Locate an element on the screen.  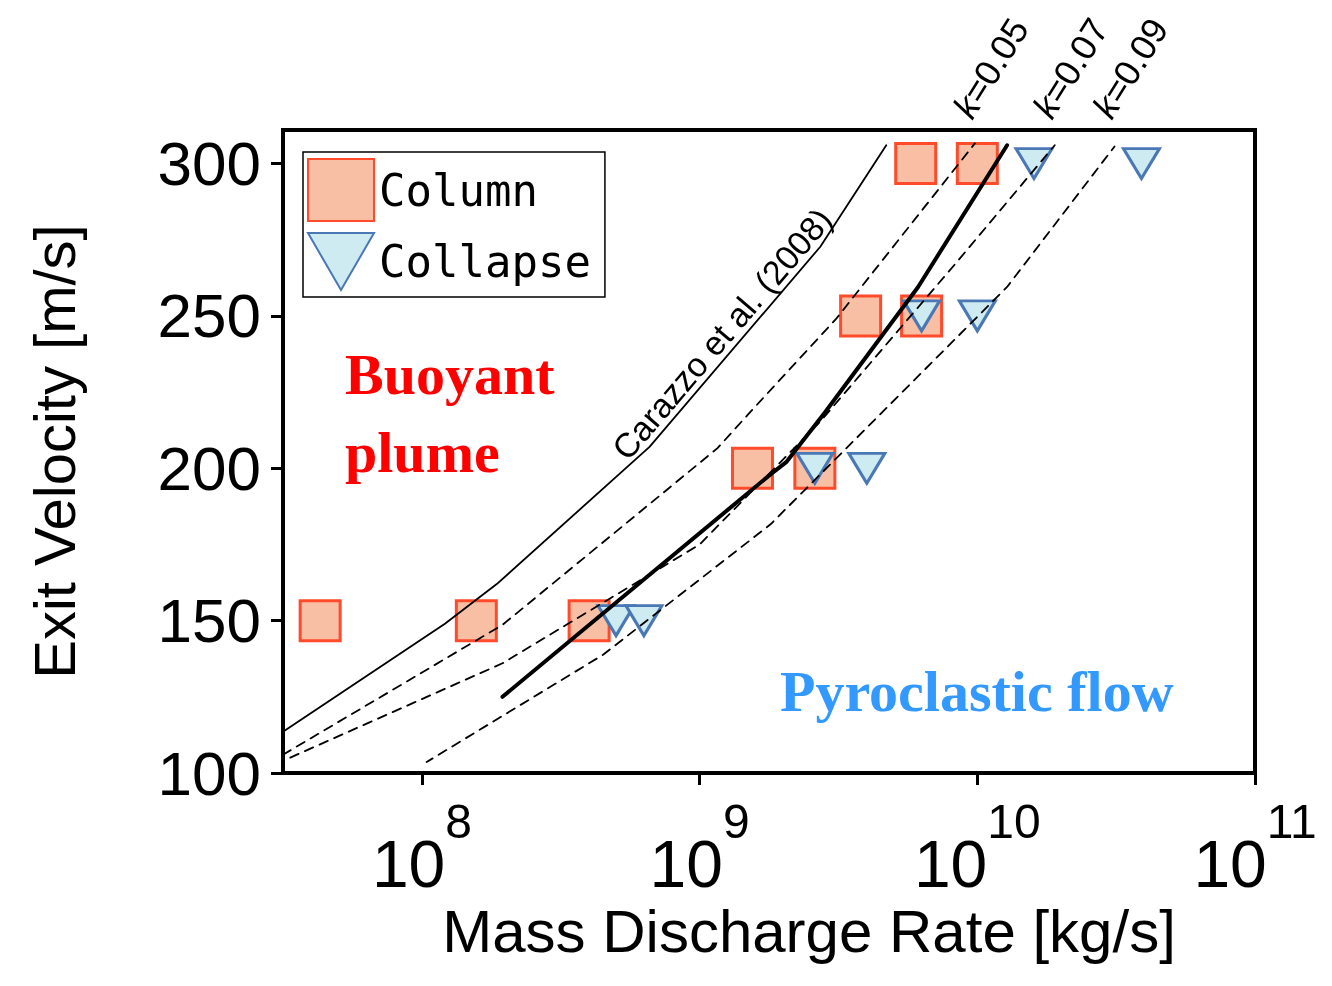
annotation: Pyroclastic flow is located at coordinates (977, 691).